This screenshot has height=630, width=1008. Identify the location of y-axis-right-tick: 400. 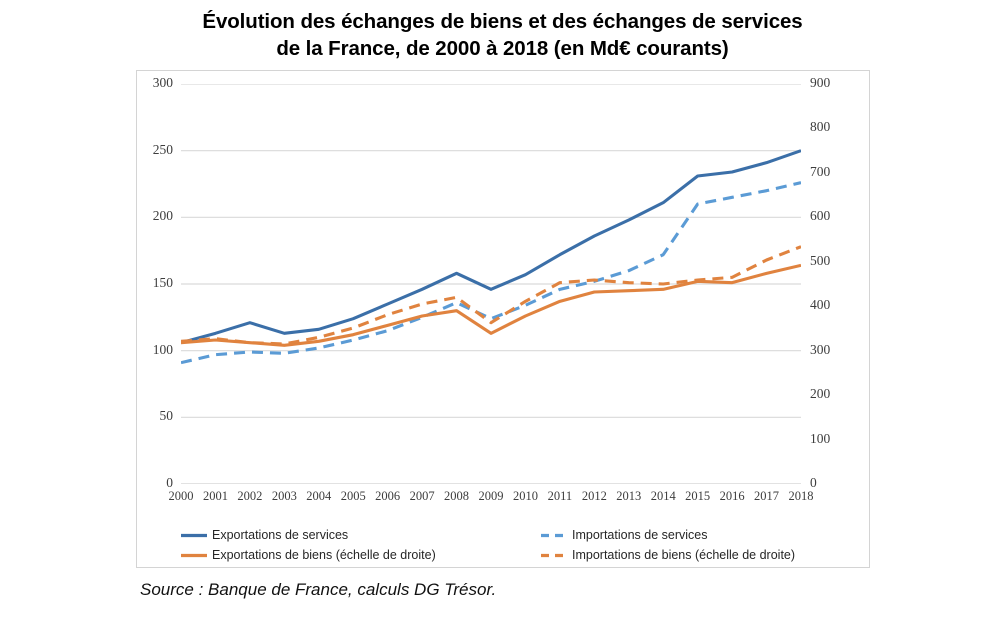
(820, 305).